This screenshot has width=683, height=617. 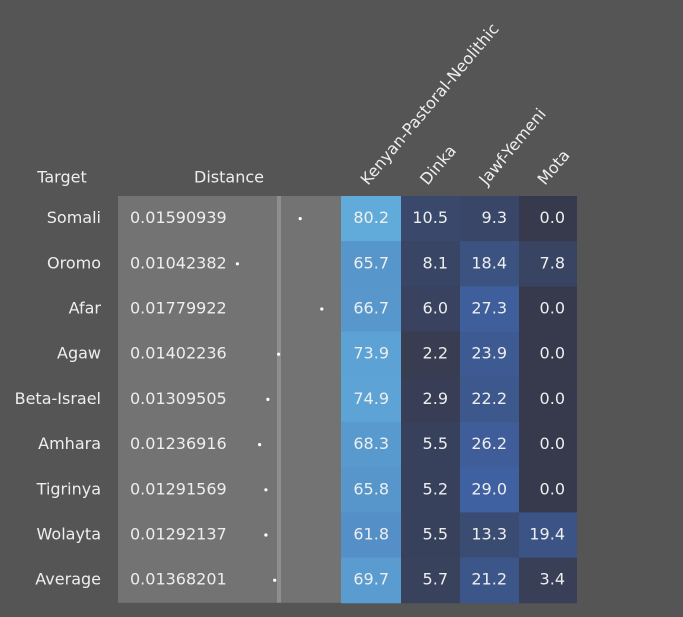 What do you see at coordinates (178, 534) in the screenshot?
I see `distance-value: 0.01292137` at bounding box center [178, 534].